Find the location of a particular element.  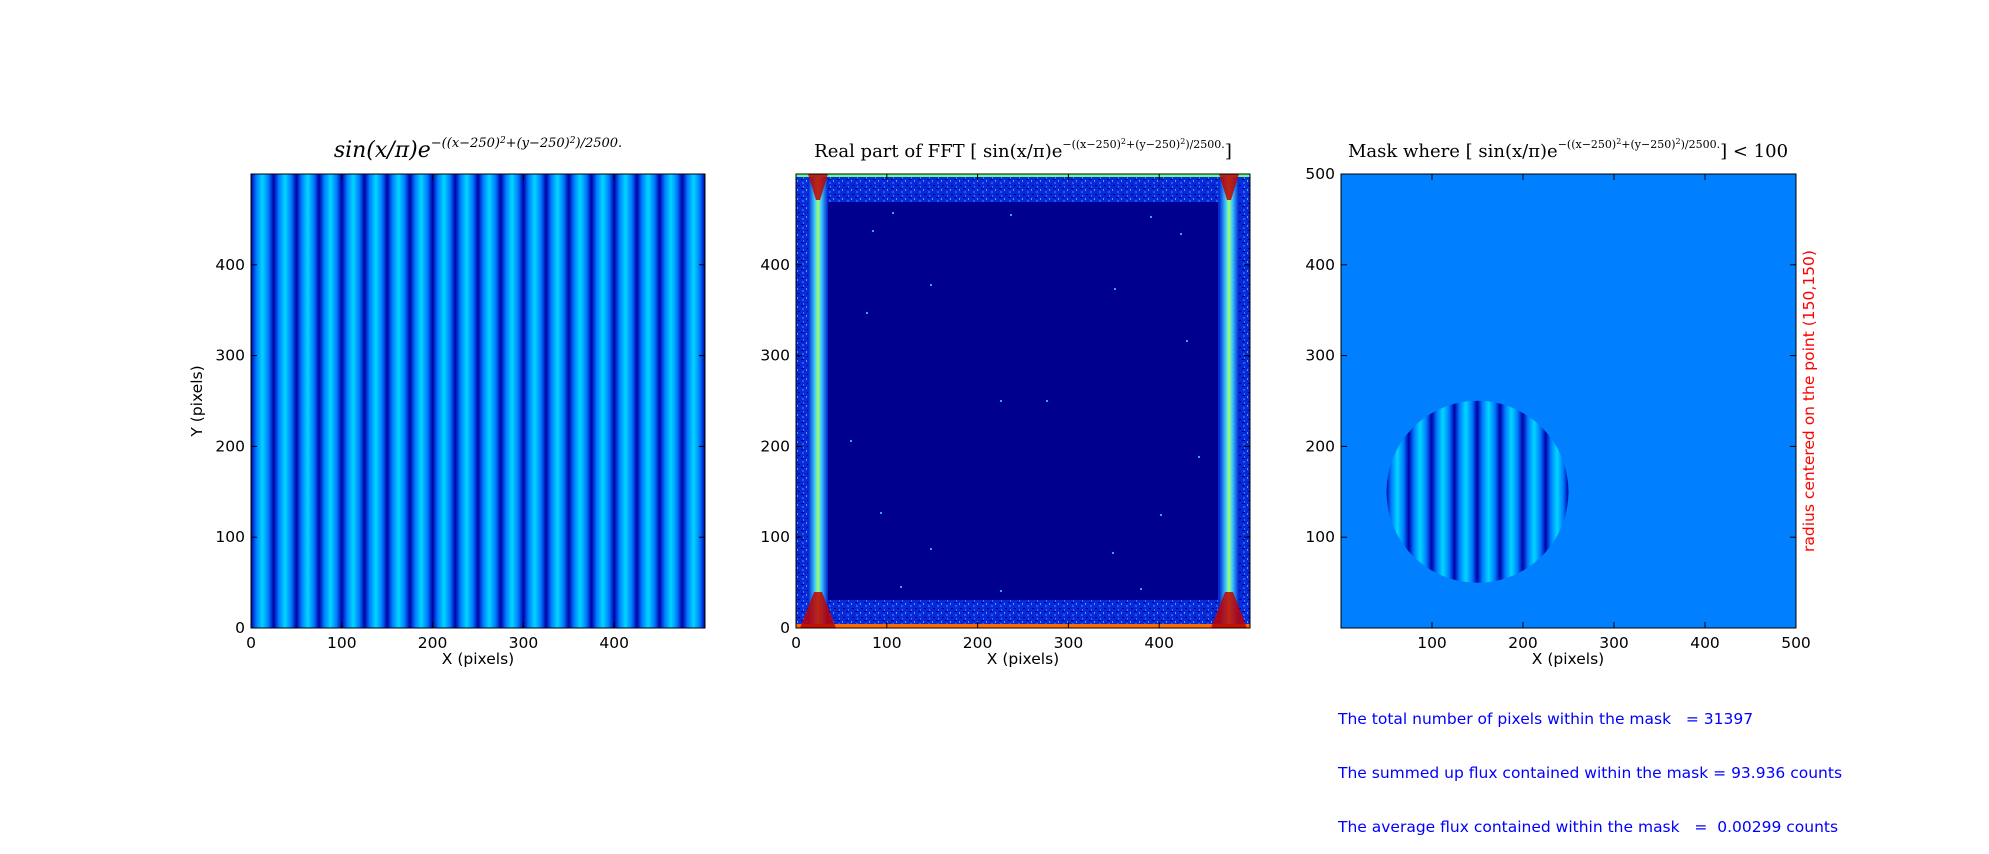

panel-middle-xlabel: X (pixels) is located at coordinates (1023, 659).